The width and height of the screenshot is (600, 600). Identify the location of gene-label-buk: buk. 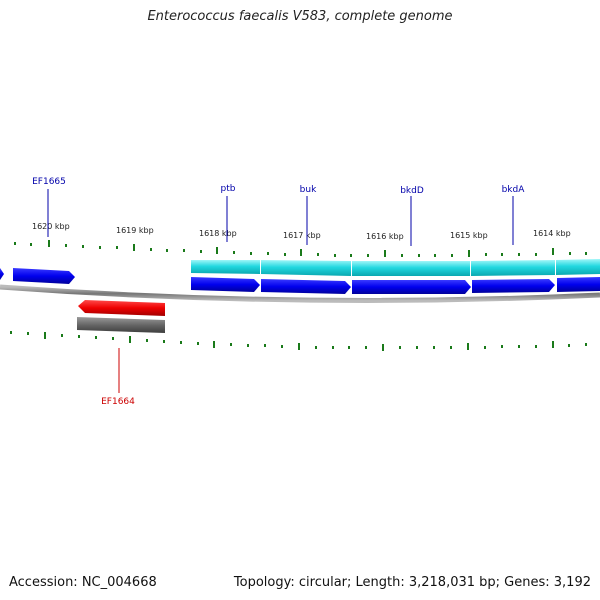
(308, 190).